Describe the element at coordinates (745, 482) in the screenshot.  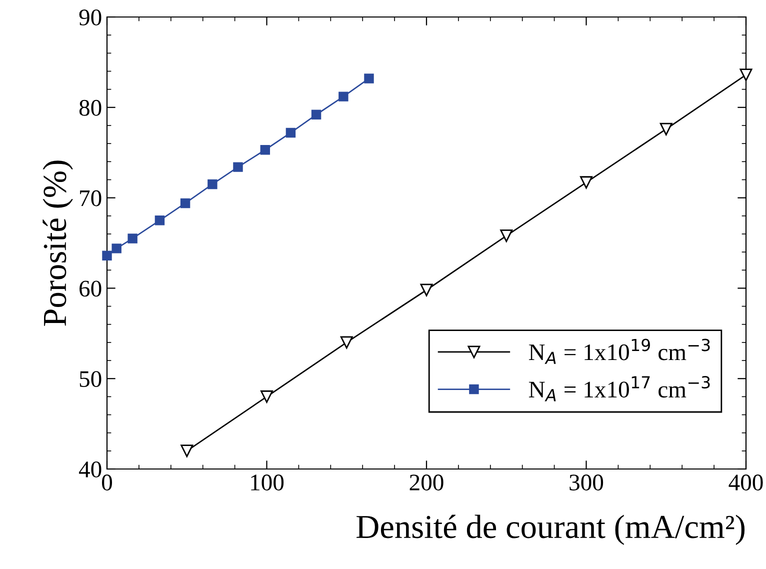
I see `x-tick-label: 400` at that location.